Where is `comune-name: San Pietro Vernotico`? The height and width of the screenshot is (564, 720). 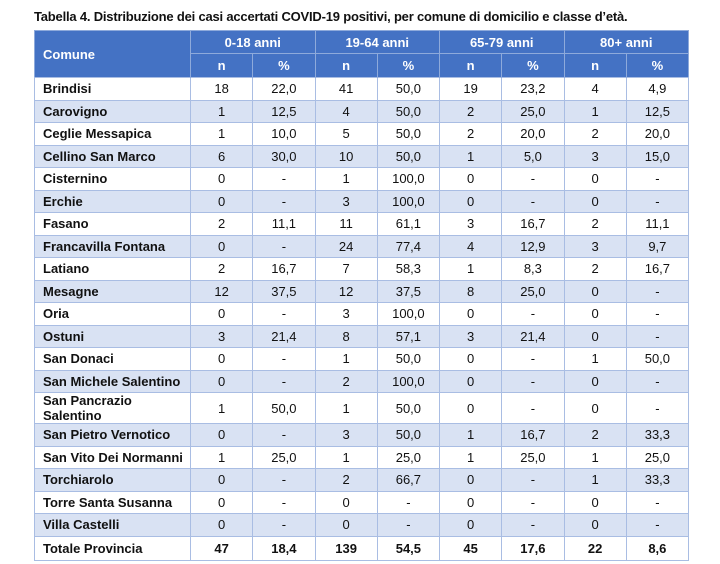 comune-name: San Pietro Vernotico is located at coordinates (112, 435).